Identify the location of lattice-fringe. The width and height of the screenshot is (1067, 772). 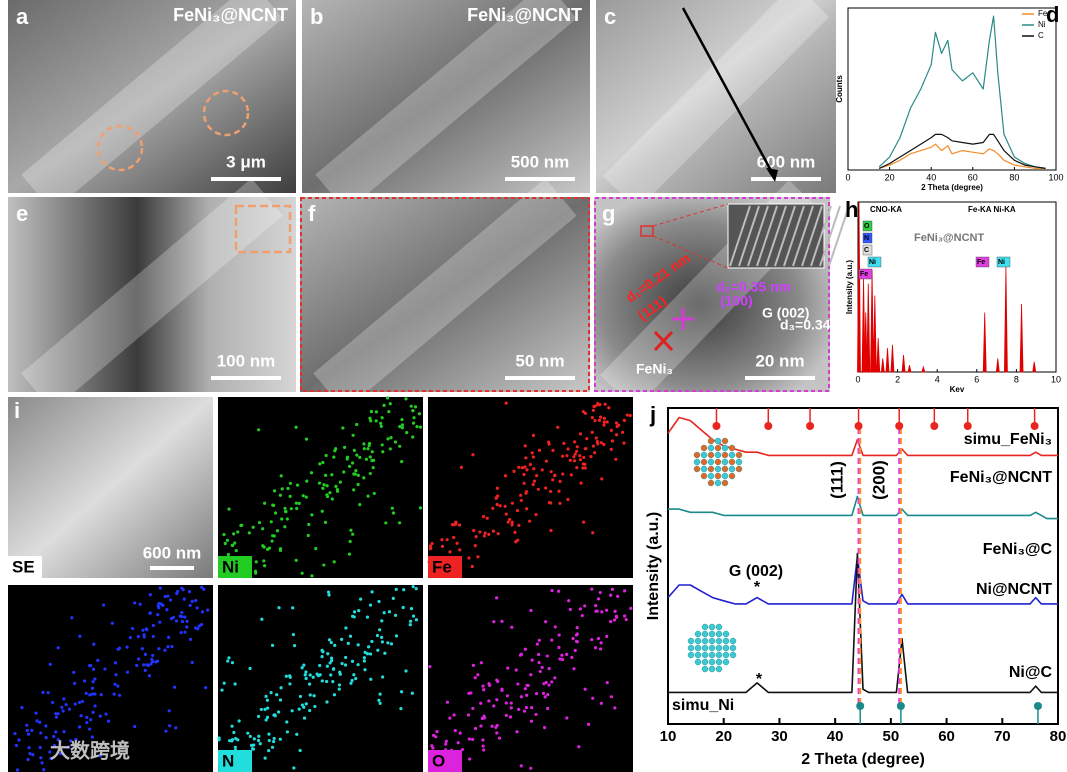
(758, 236).